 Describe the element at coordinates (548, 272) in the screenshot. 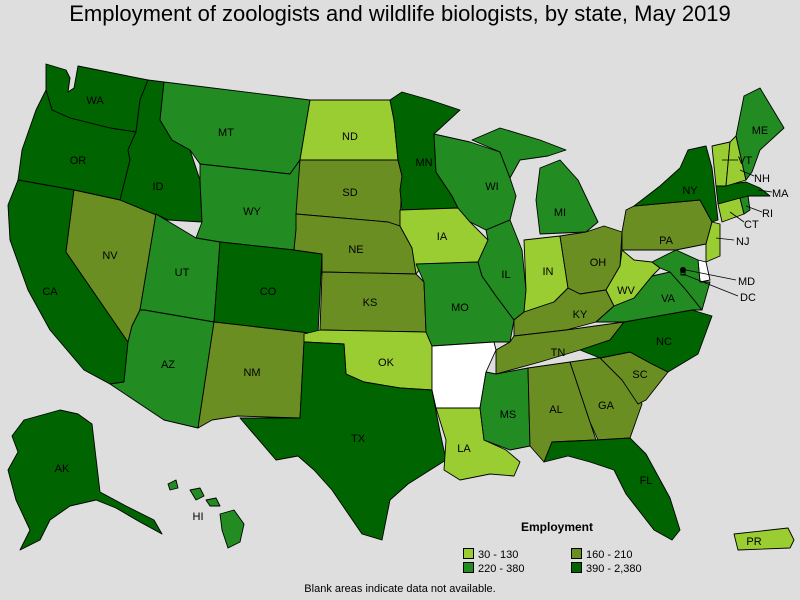

I see `label-in: IN` at that location.